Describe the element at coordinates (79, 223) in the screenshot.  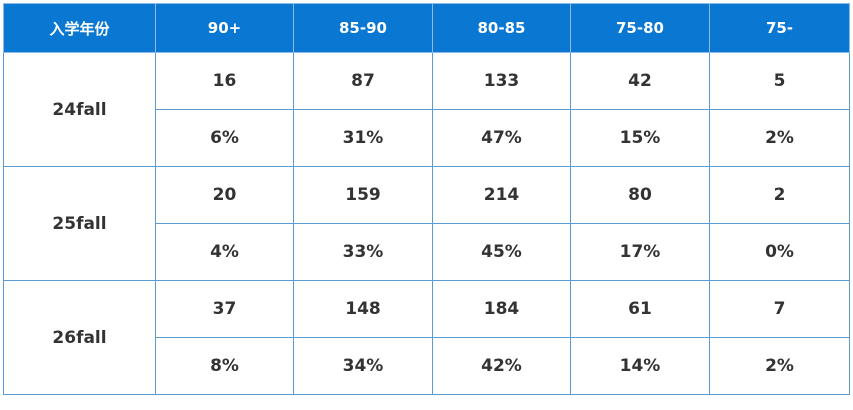
I see `group-label: 25fall` at that location.